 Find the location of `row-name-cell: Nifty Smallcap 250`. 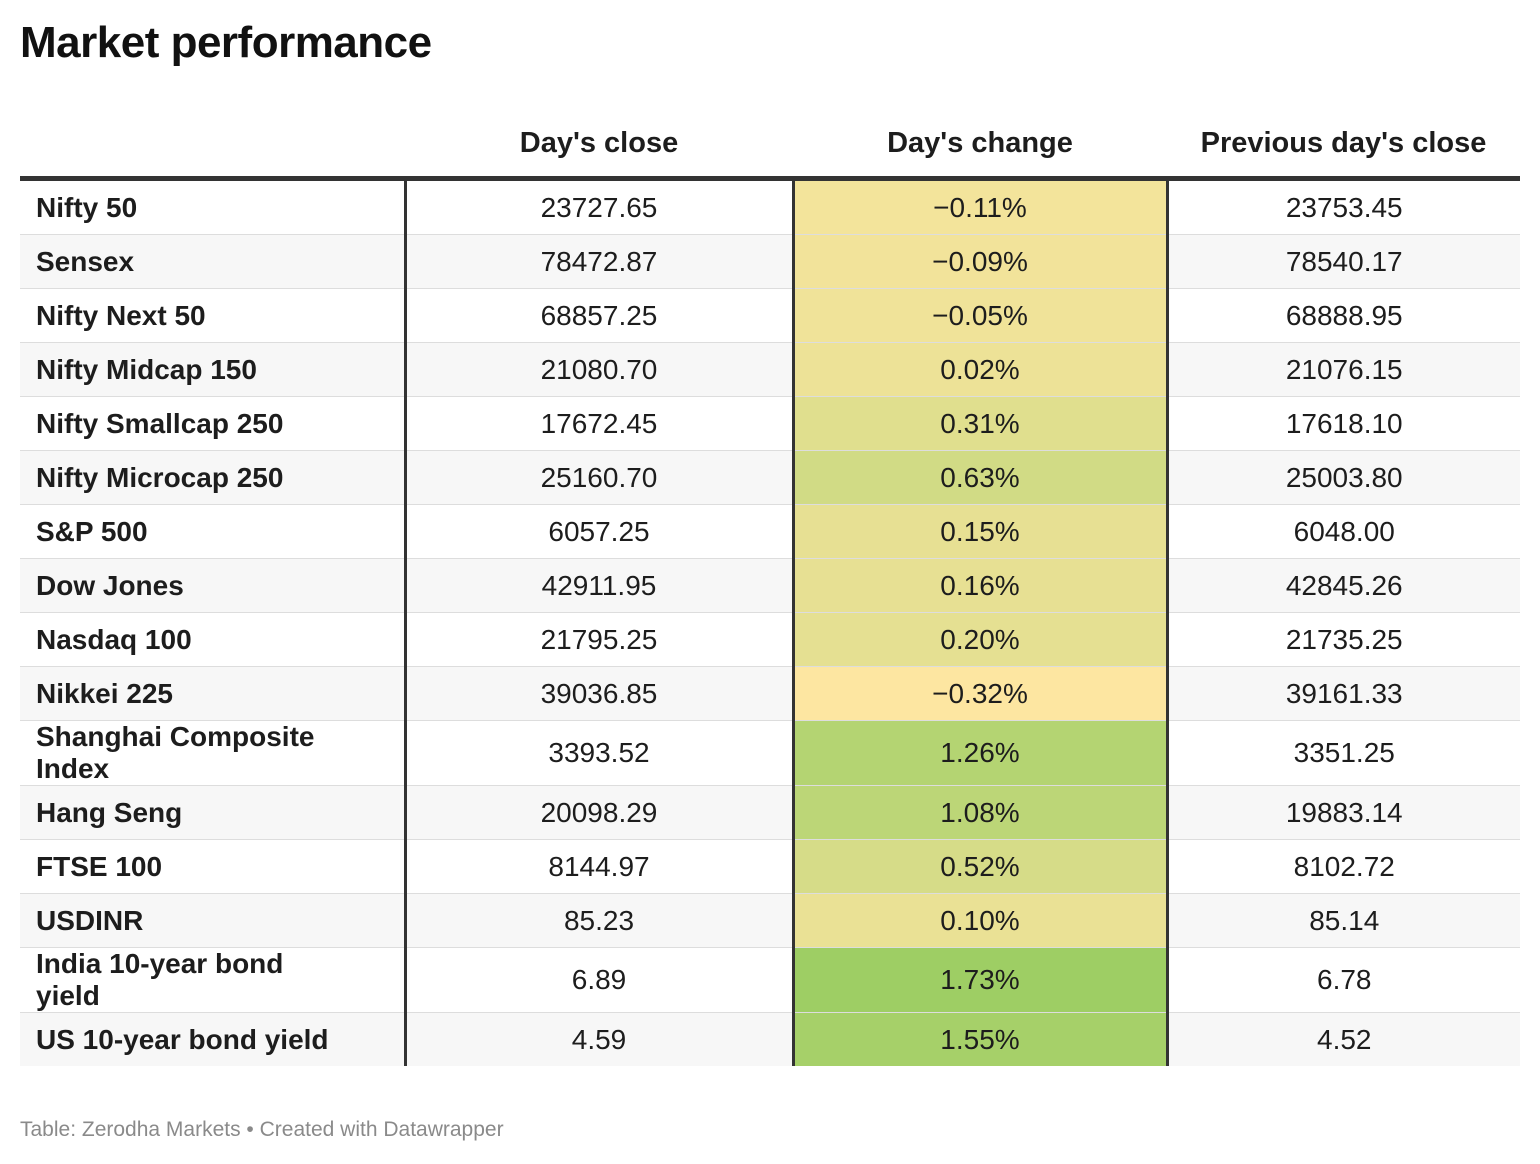

row-name-cell: Nifty Smallcap 250 is located at coordinates (213, 423).